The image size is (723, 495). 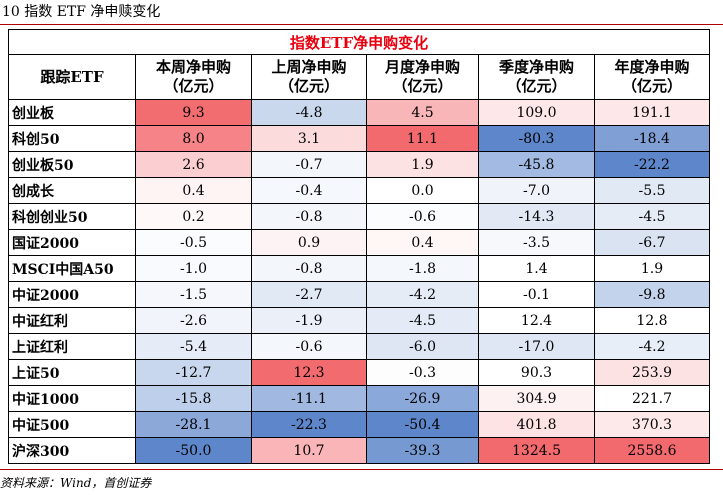 What do you see at coordinates (361, 469) in the screenshot?
I see `bottom-divider` at bounding box center [361, 469].